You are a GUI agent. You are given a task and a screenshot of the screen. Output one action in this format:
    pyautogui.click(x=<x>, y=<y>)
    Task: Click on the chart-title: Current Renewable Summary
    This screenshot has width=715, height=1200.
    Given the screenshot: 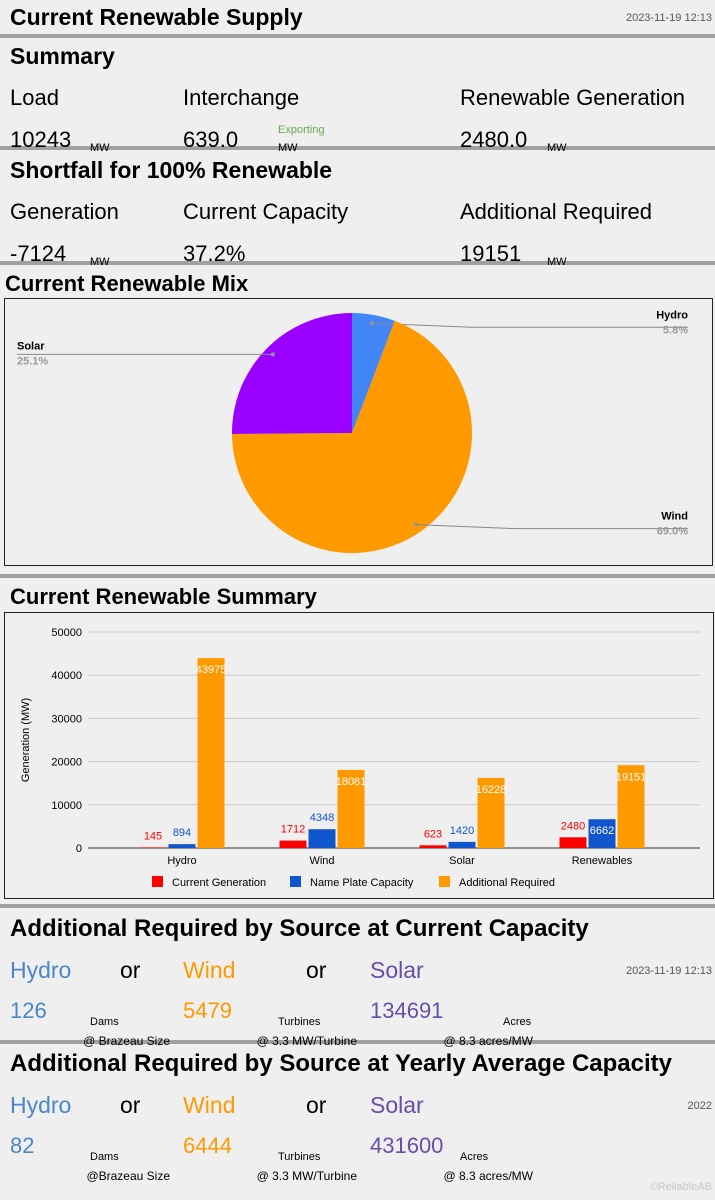 What is the action you would take?
    pyautogui.click(x=164, y=596)
    